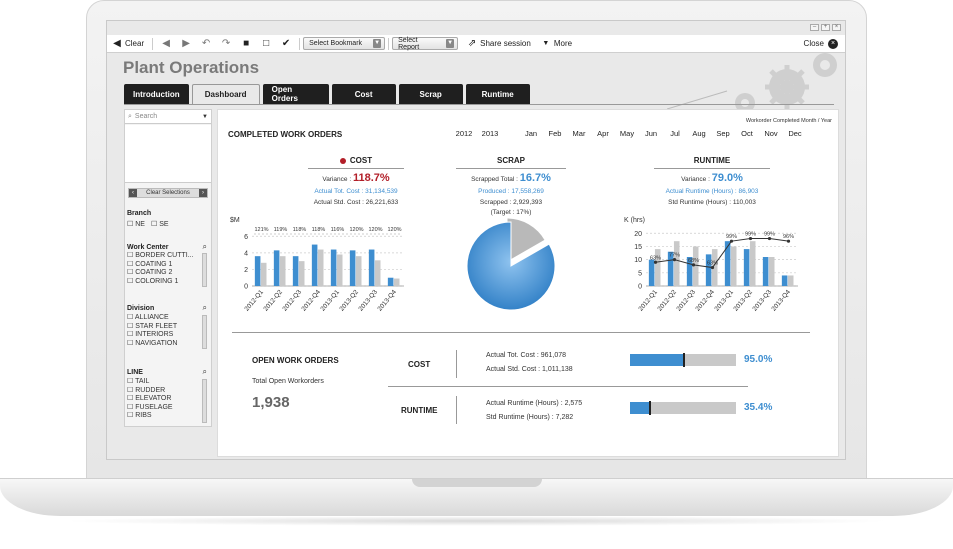  I want to click on timeline-year-2013: 2013, so click(490, 133).